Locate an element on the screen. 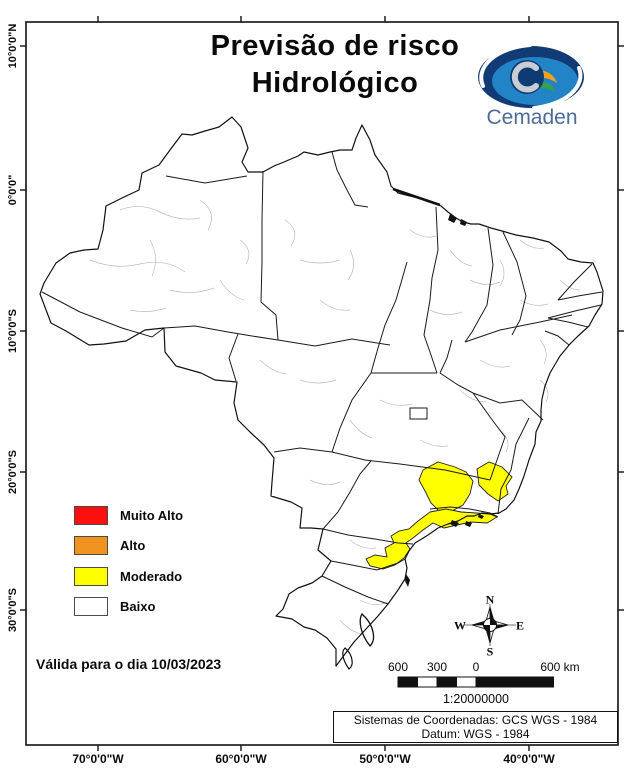  page-title: Previsão de risco Hidrológico is located at coordinates (335, 65).